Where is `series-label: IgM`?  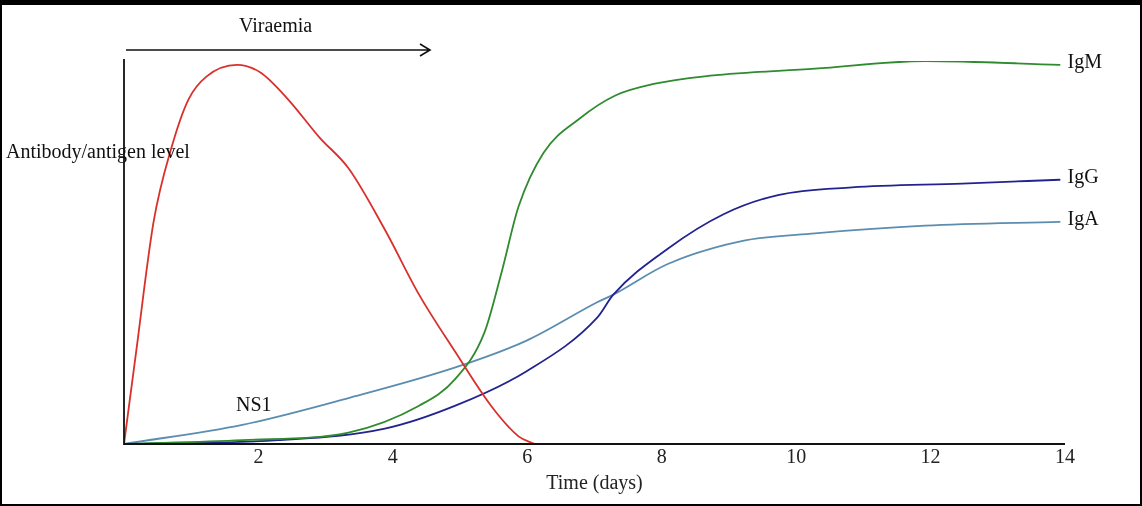
series-label: IgM is located at coordinates (1085, 62).